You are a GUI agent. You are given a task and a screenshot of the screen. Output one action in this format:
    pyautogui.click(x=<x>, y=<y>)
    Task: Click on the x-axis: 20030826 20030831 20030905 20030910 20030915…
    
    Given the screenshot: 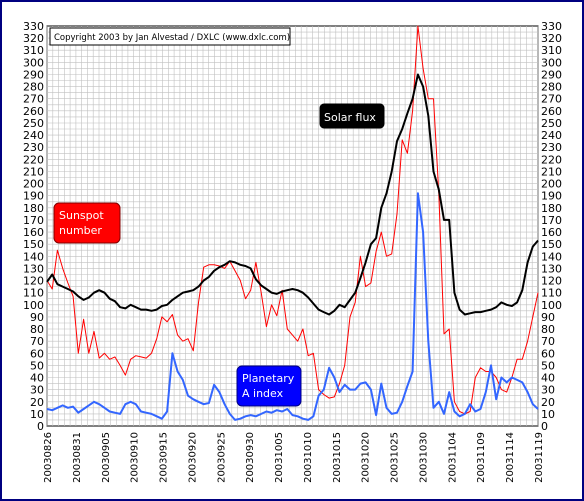 What is the action you would take?
    pyautogui.click(x=294, y=457)
    